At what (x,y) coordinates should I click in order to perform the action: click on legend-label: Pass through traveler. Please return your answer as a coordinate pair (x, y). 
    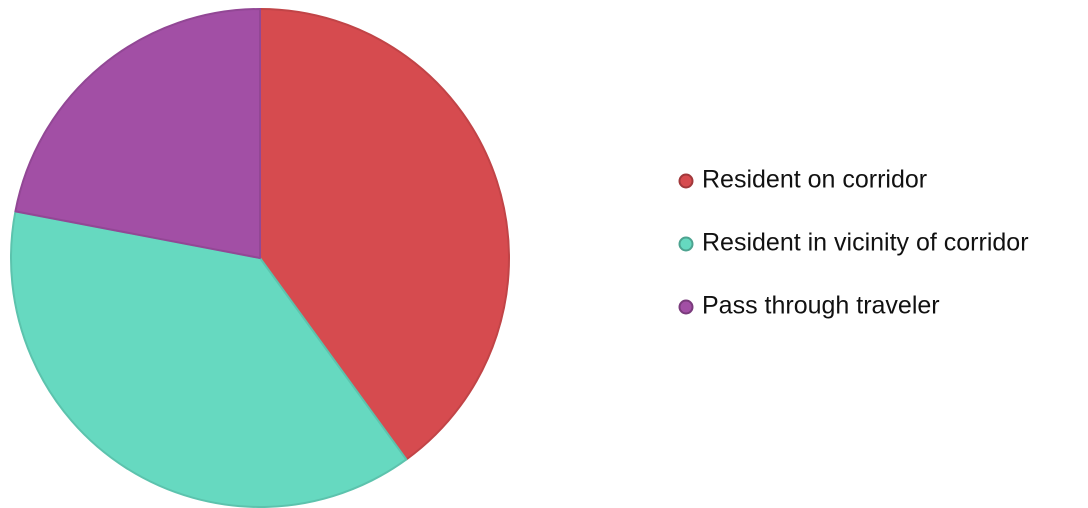
    Looking at the image, I should click on (821, 306).